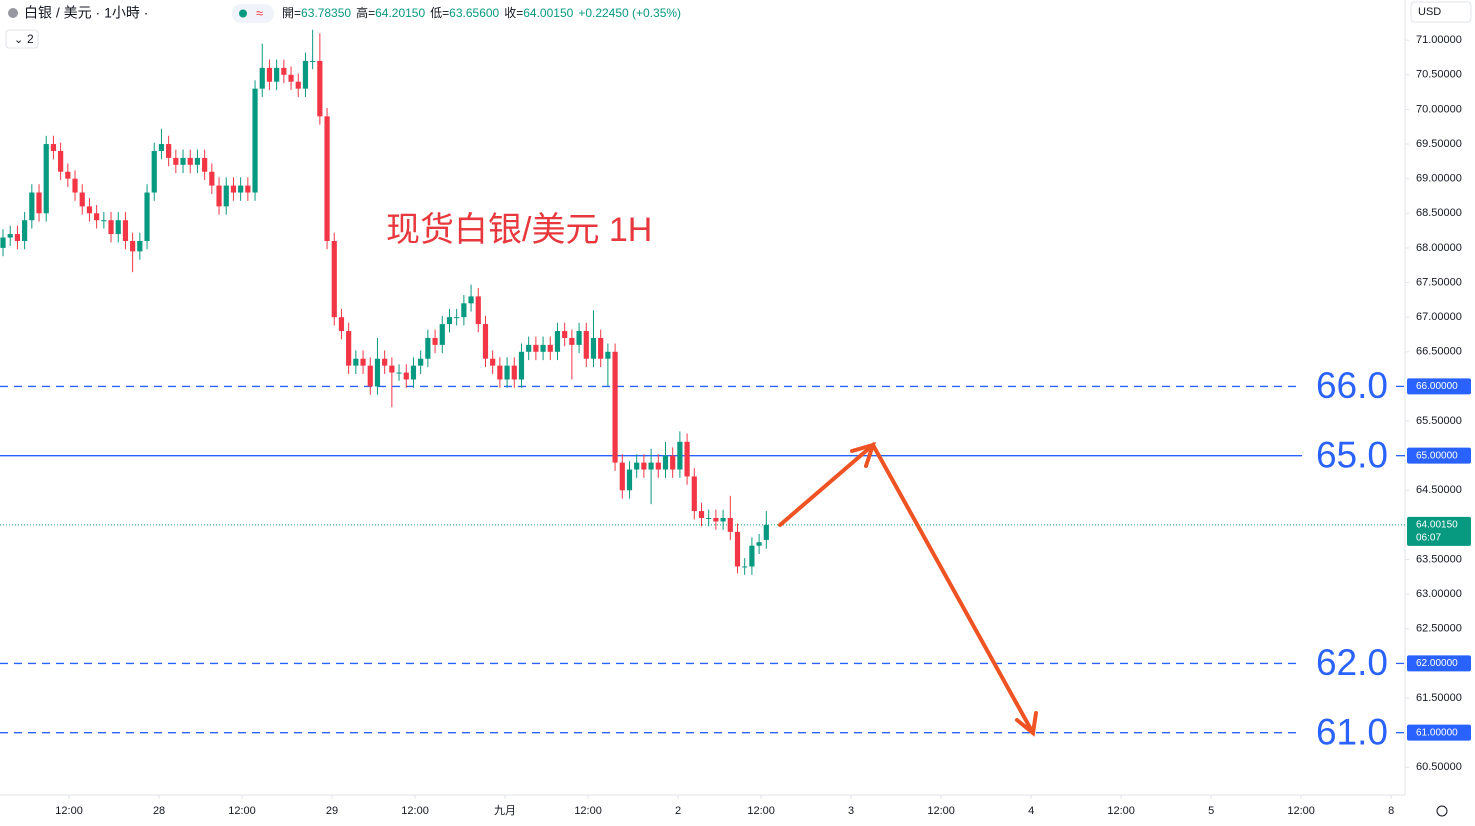  Describe the element at coordinates (439, 13) in the screenshot. I see `ohlc-label: 低=` at that location.